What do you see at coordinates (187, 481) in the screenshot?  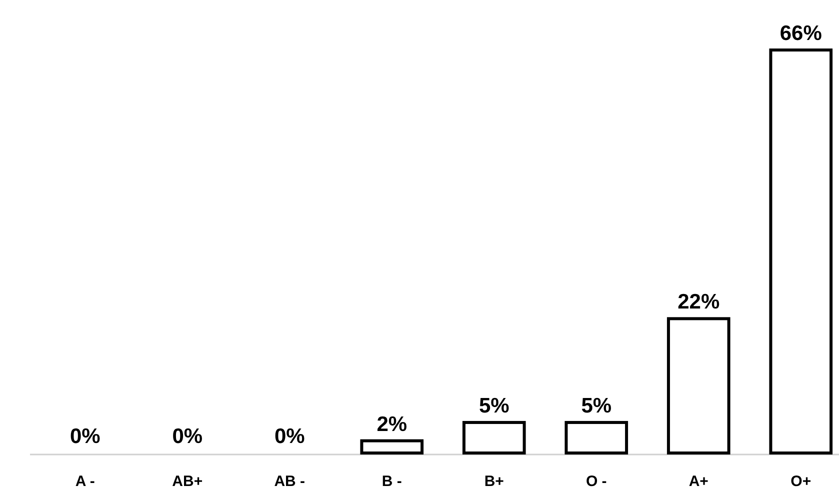 I see `x-tick-label: AB+` at bounding box center [187, 481].